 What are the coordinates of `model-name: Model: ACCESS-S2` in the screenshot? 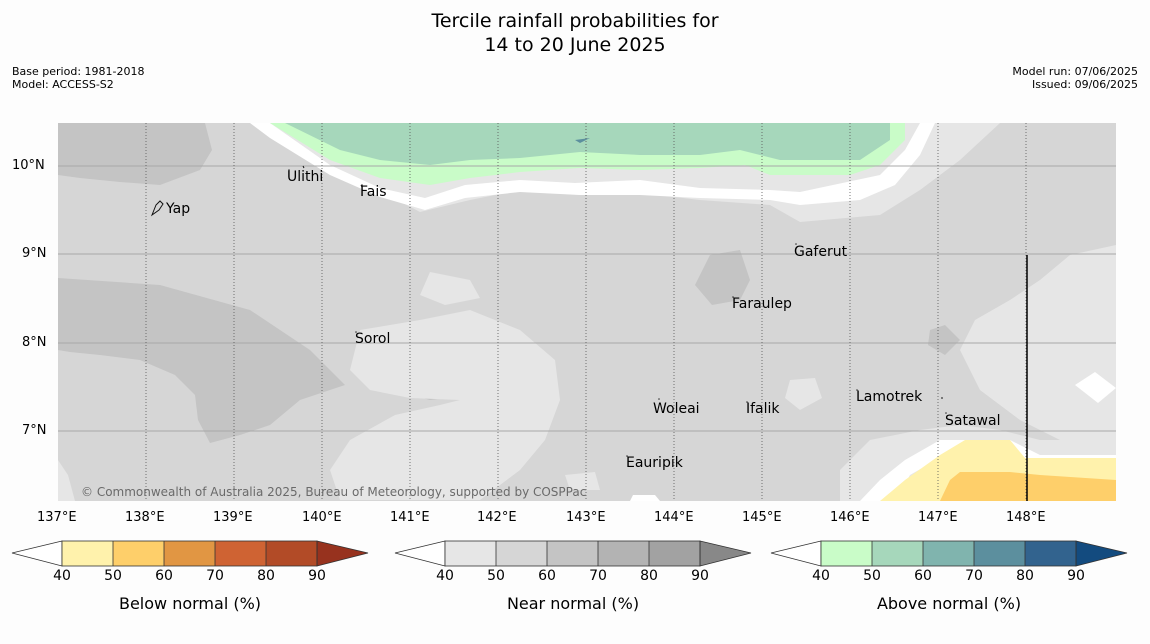 It's located at (63, 84).